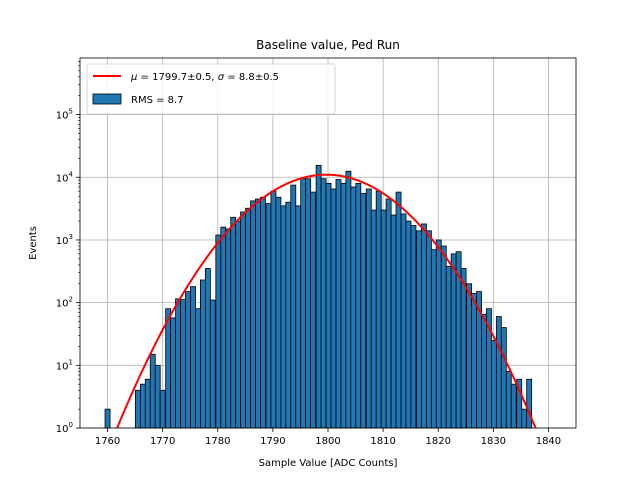 This screenshot has height=480, width=640. What do you see at coordinates (65, 177) in the screenshot?
I see `y-tick-label: 10⁴` at bounding box center [65, 177].